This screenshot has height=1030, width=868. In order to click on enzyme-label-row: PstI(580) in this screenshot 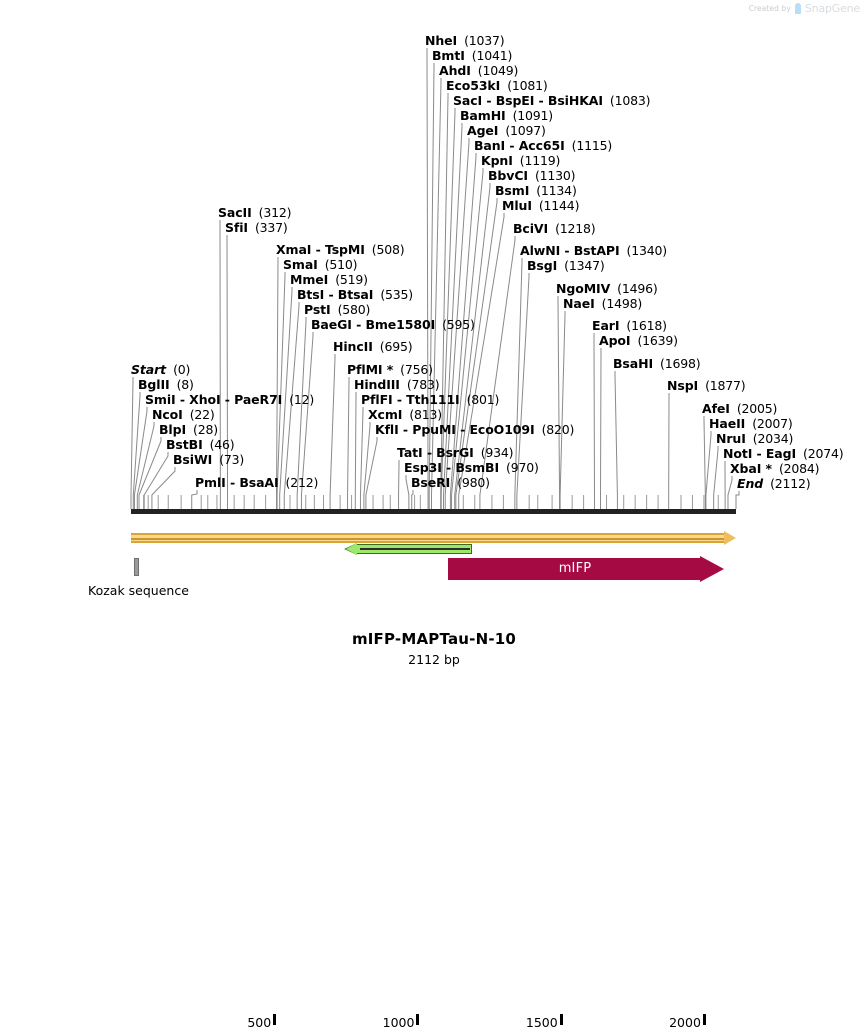, I will do `click(337, 310)`.